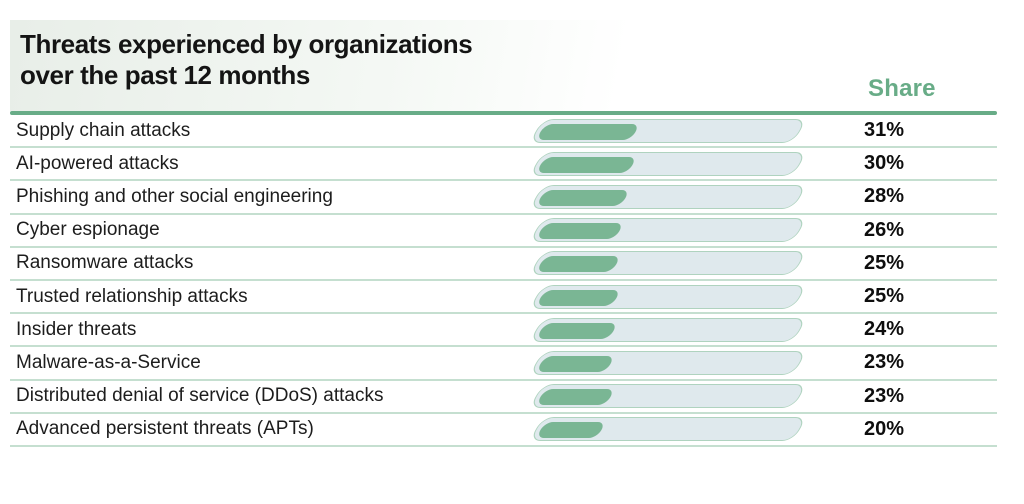 The width and height of the screenshot is (1024, 504). What do you see at coordinates (165, 429) in the screenshot?
I see `threat-label: Advanced persistent threats (APTs)` at bounding box center [165, 429].